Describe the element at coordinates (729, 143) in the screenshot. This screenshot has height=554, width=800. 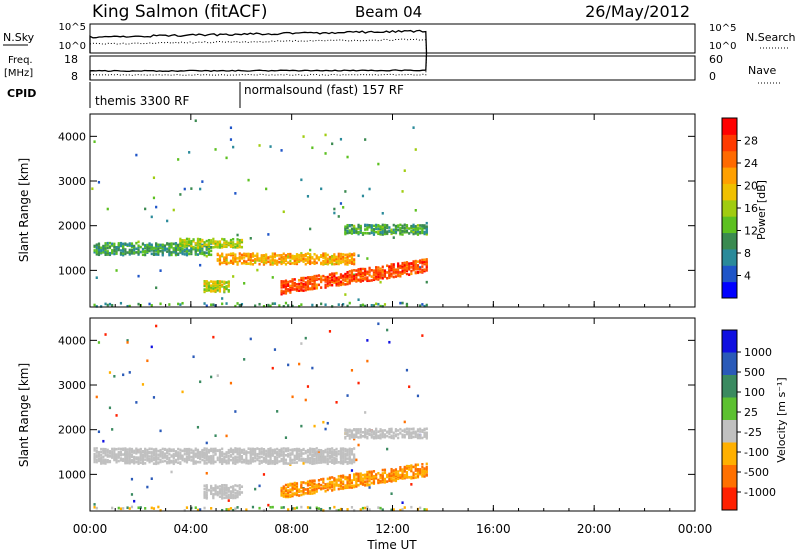
I see `colorbar-swatch` at that location.